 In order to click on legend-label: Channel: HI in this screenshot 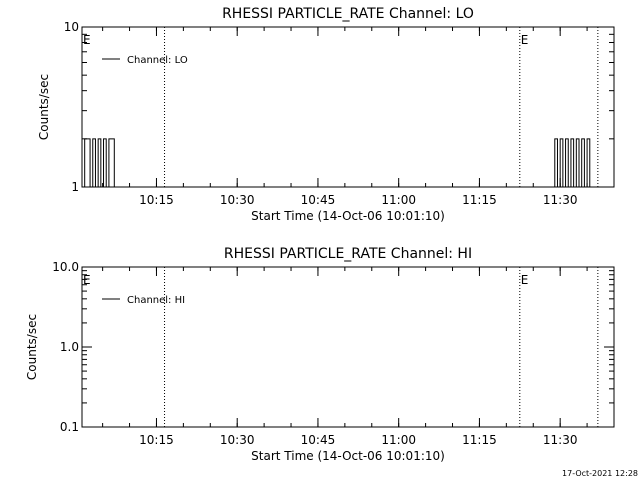, I will do `click(156, 300)`.